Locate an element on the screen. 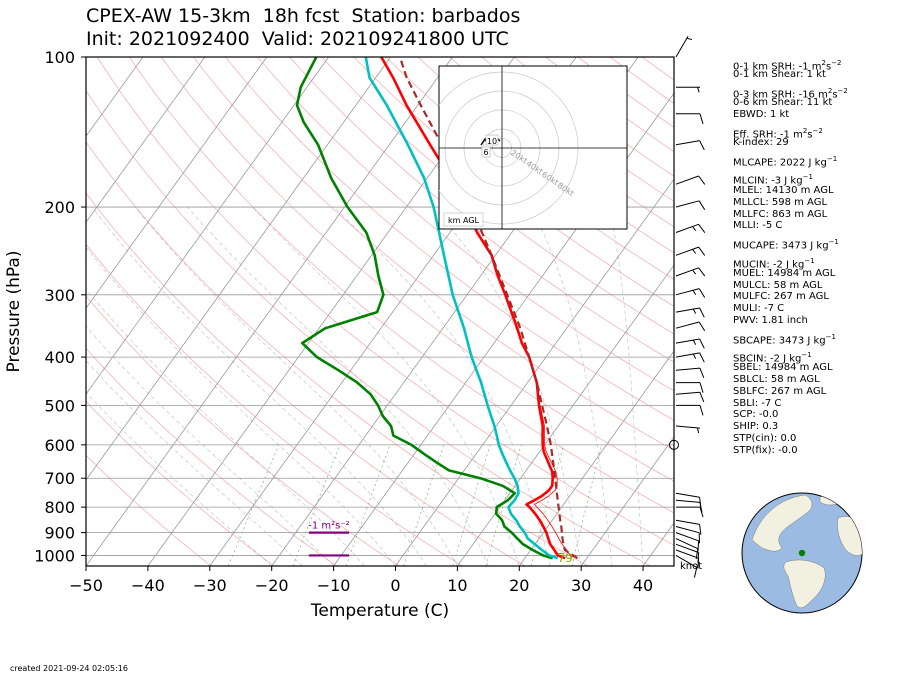 Image resolution: width=906 pixels, height=675 pixels. x-tick-label: −40 is located at coordinates (148, 585).